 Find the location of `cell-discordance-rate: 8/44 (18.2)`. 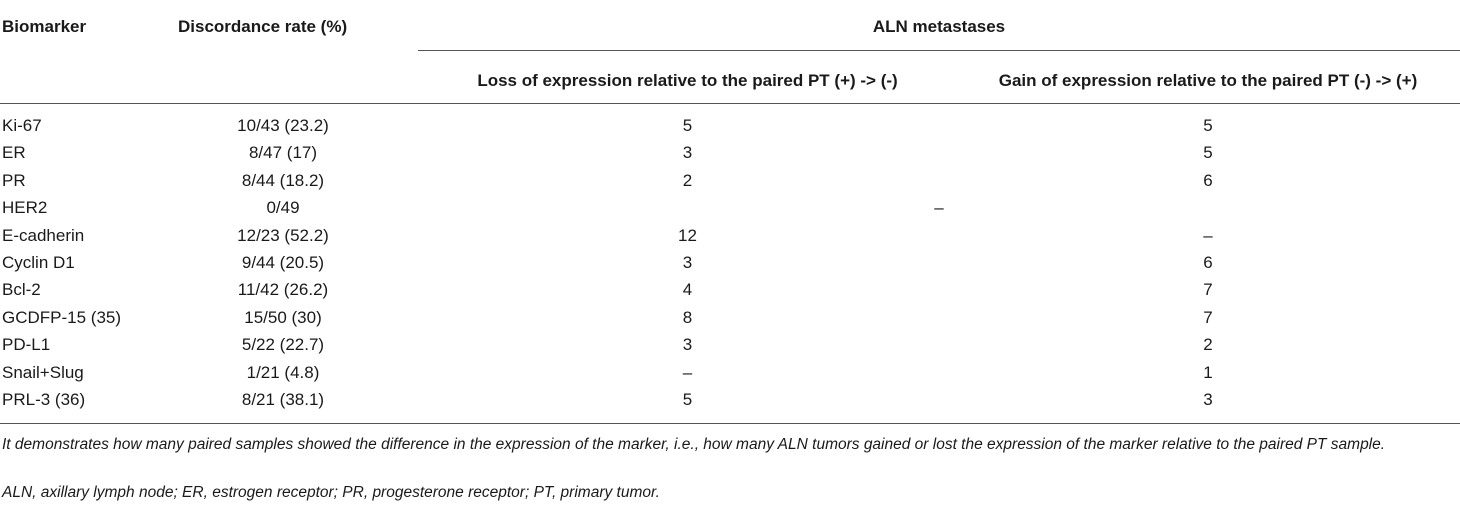

cell-discordance-rate: 8/44 (18.2) is located at coordinates (283, 180).